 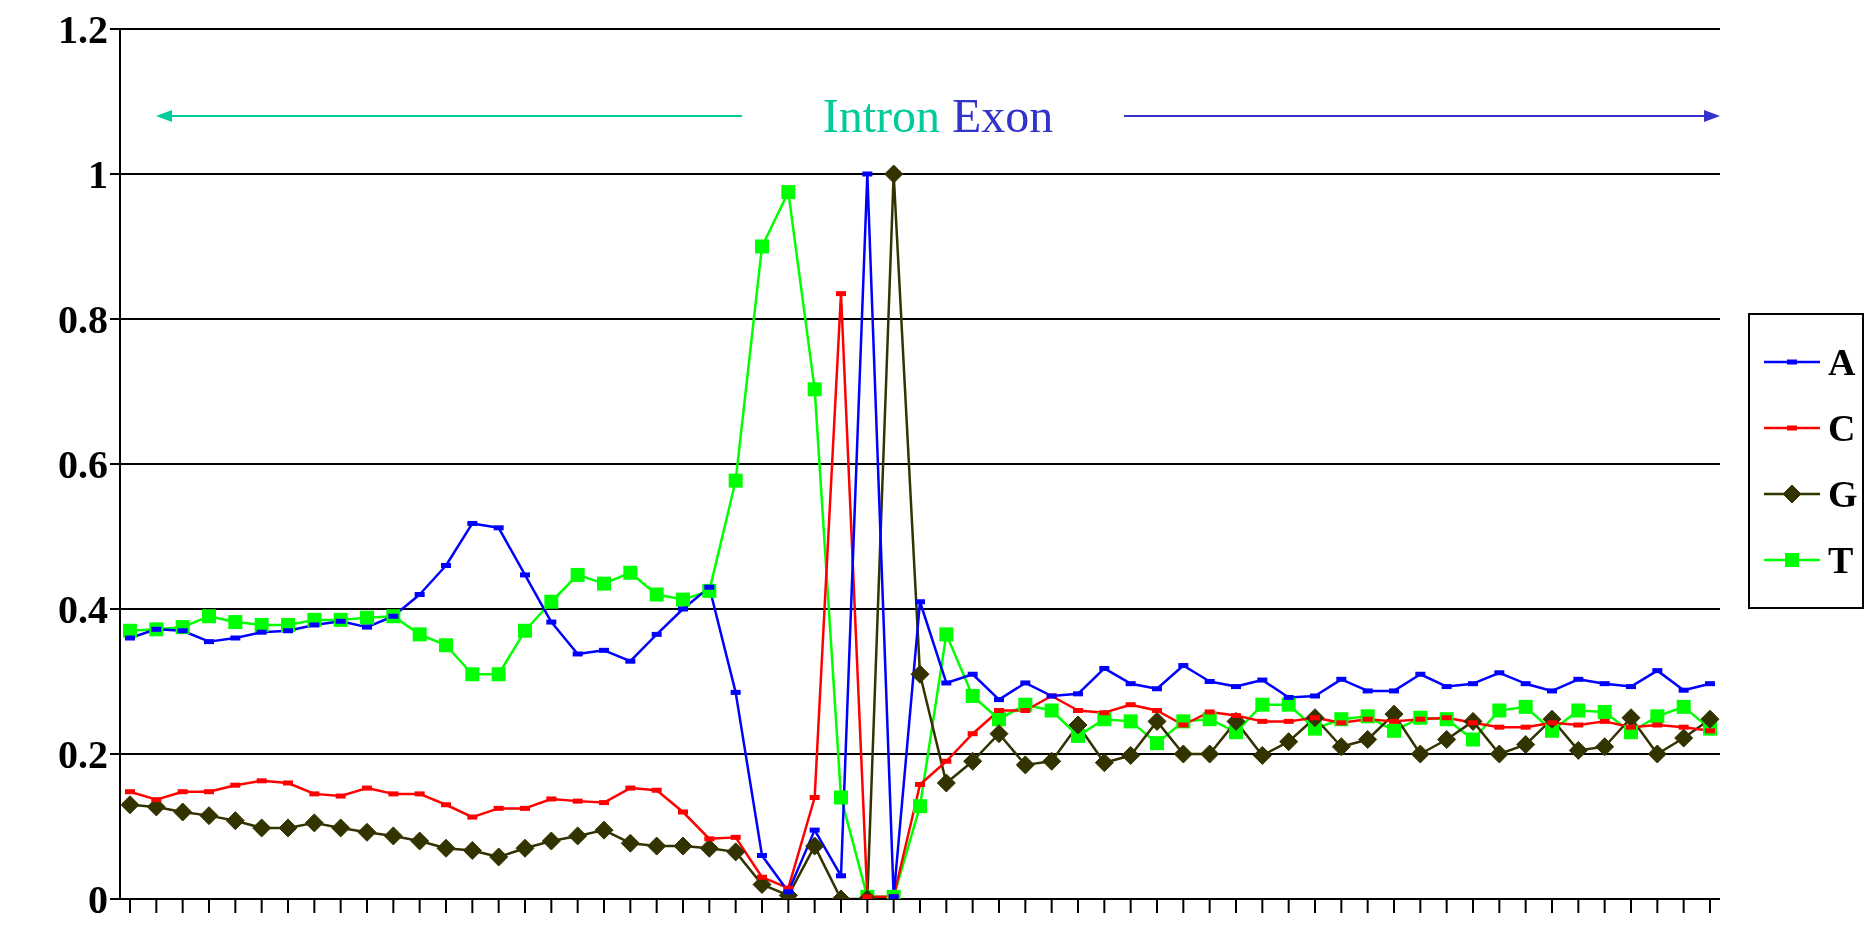 What do you see at coordinates (1842, 362) in the screenshot?
I see `legend-label: A` at bounding box center [1842, 362].